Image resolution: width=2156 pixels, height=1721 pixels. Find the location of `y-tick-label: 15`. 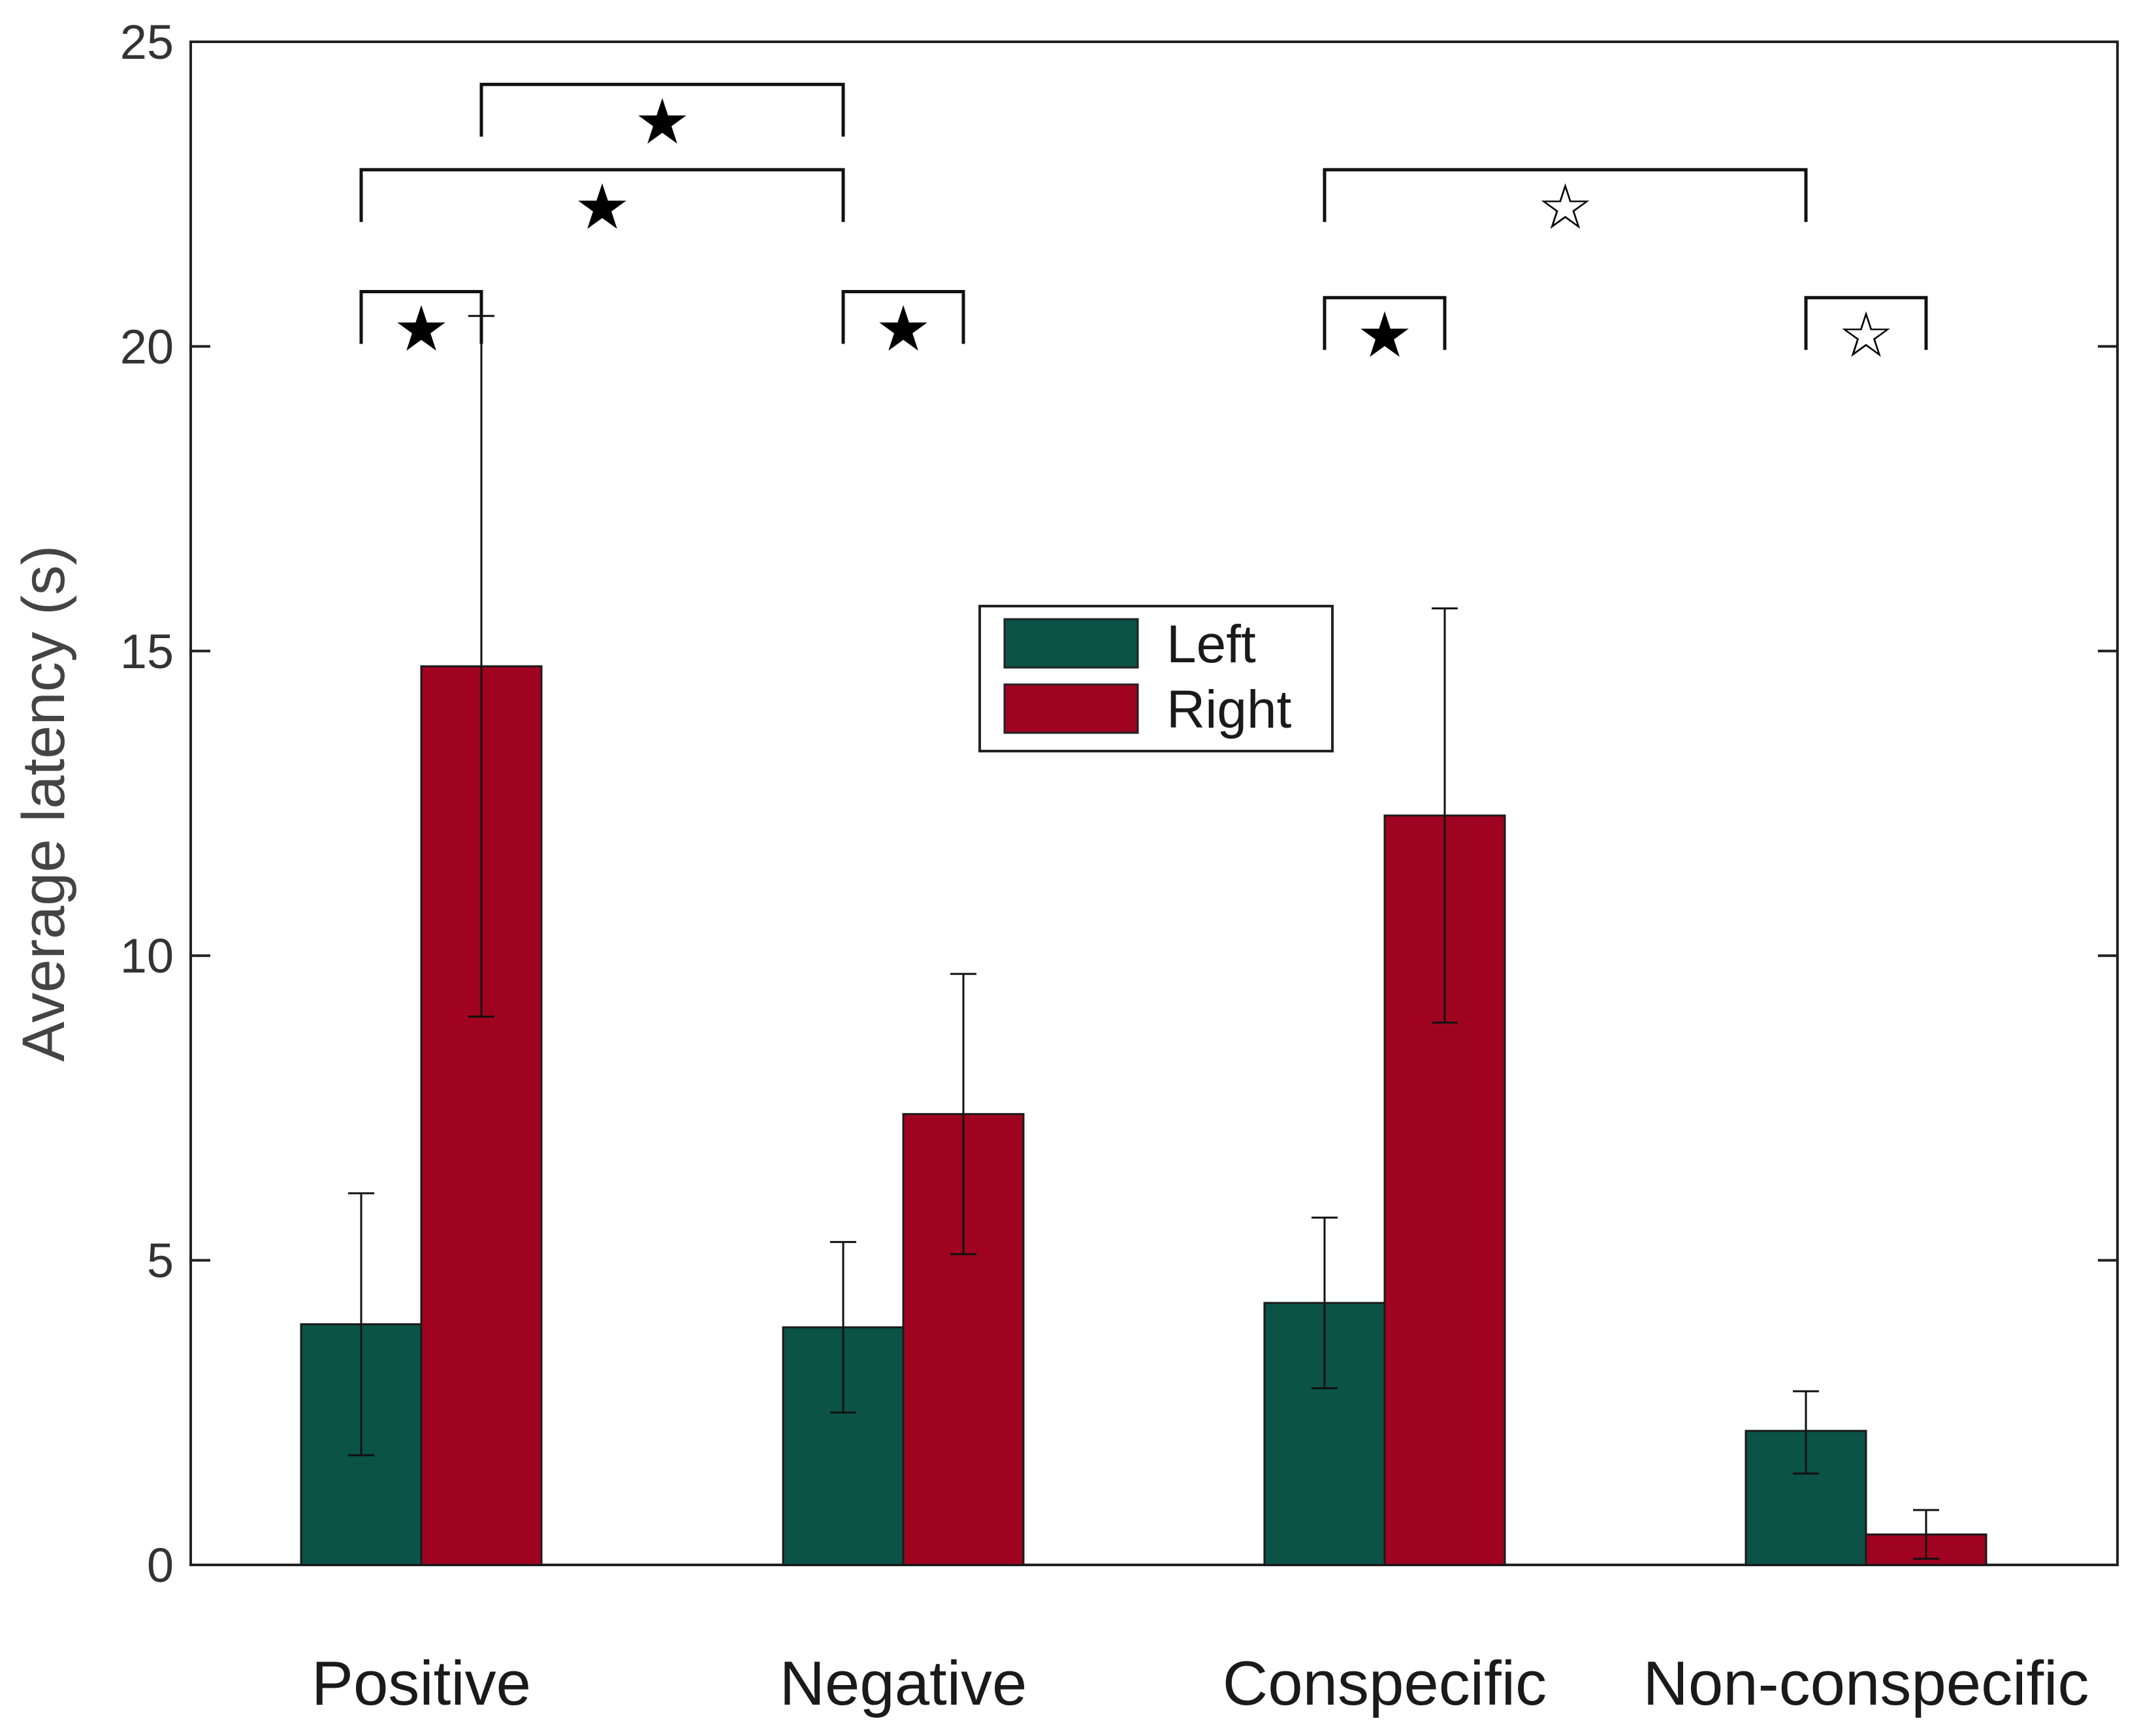

y-tick-label: 15 is located at coordinates (147, 651).